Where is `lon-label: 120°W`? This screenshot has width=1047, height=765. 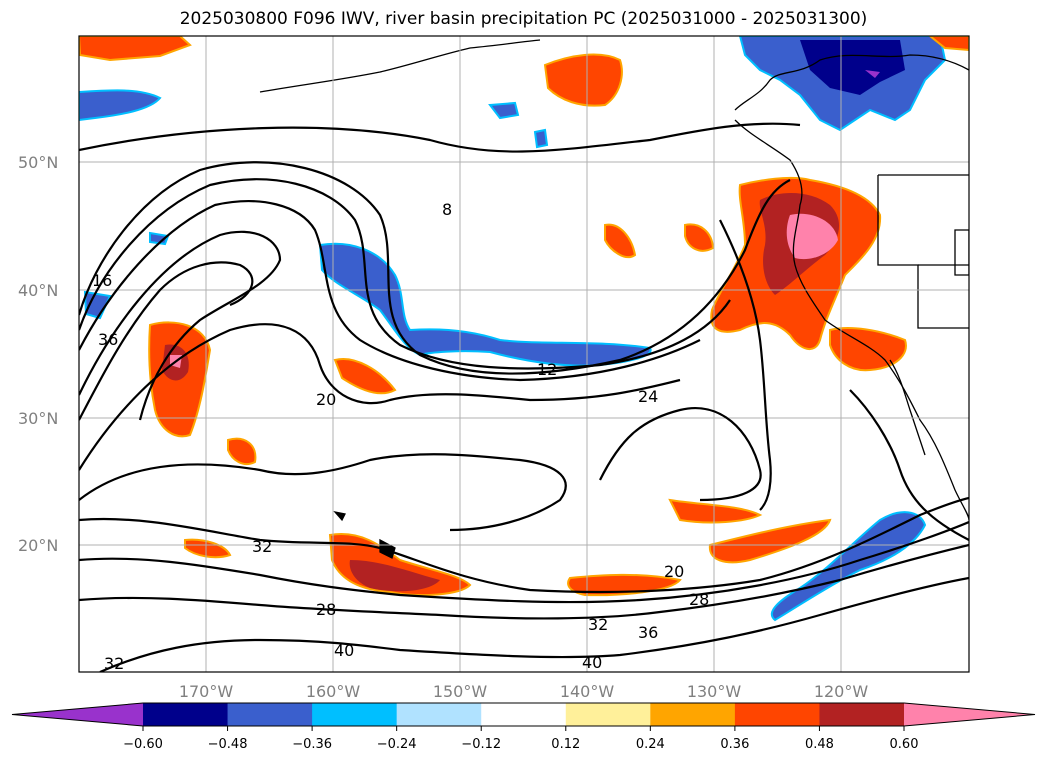
lon-label: 120°W is located at coordinates (841, 691).